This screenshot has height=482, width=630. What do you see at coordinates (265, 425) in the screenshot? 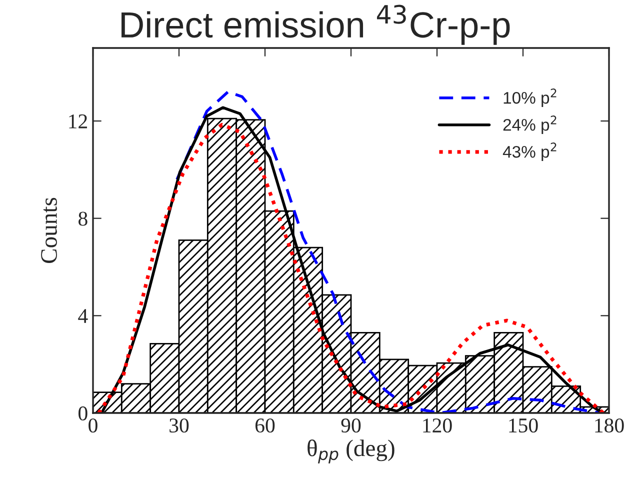
I see `x-tick-label: 60` at bounding box center [265, 425].